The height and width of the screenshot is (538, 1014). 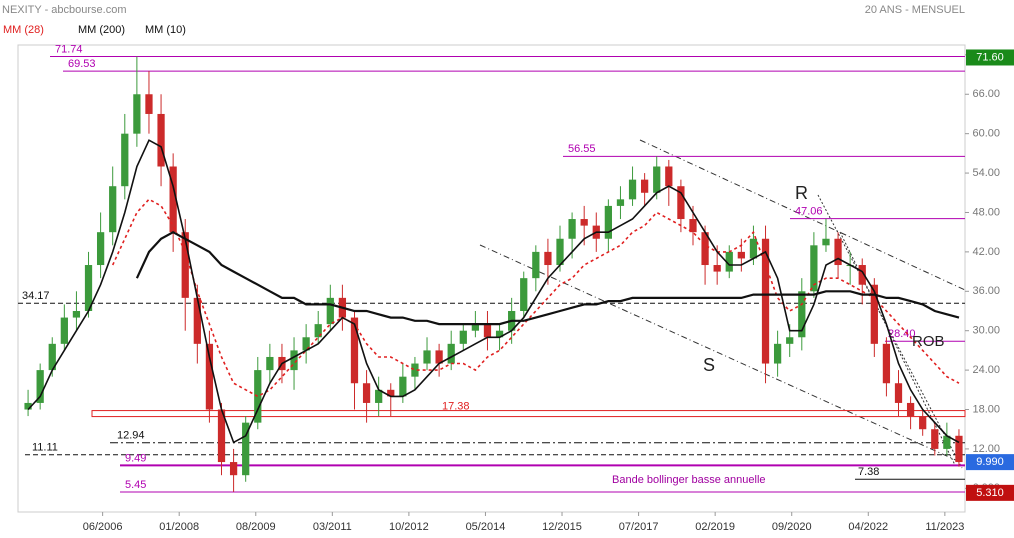 What do you see at coordinates (986, 331) in the screenshot?
I see `y-tick-label: 30.00` at bounding box center [986, 331].